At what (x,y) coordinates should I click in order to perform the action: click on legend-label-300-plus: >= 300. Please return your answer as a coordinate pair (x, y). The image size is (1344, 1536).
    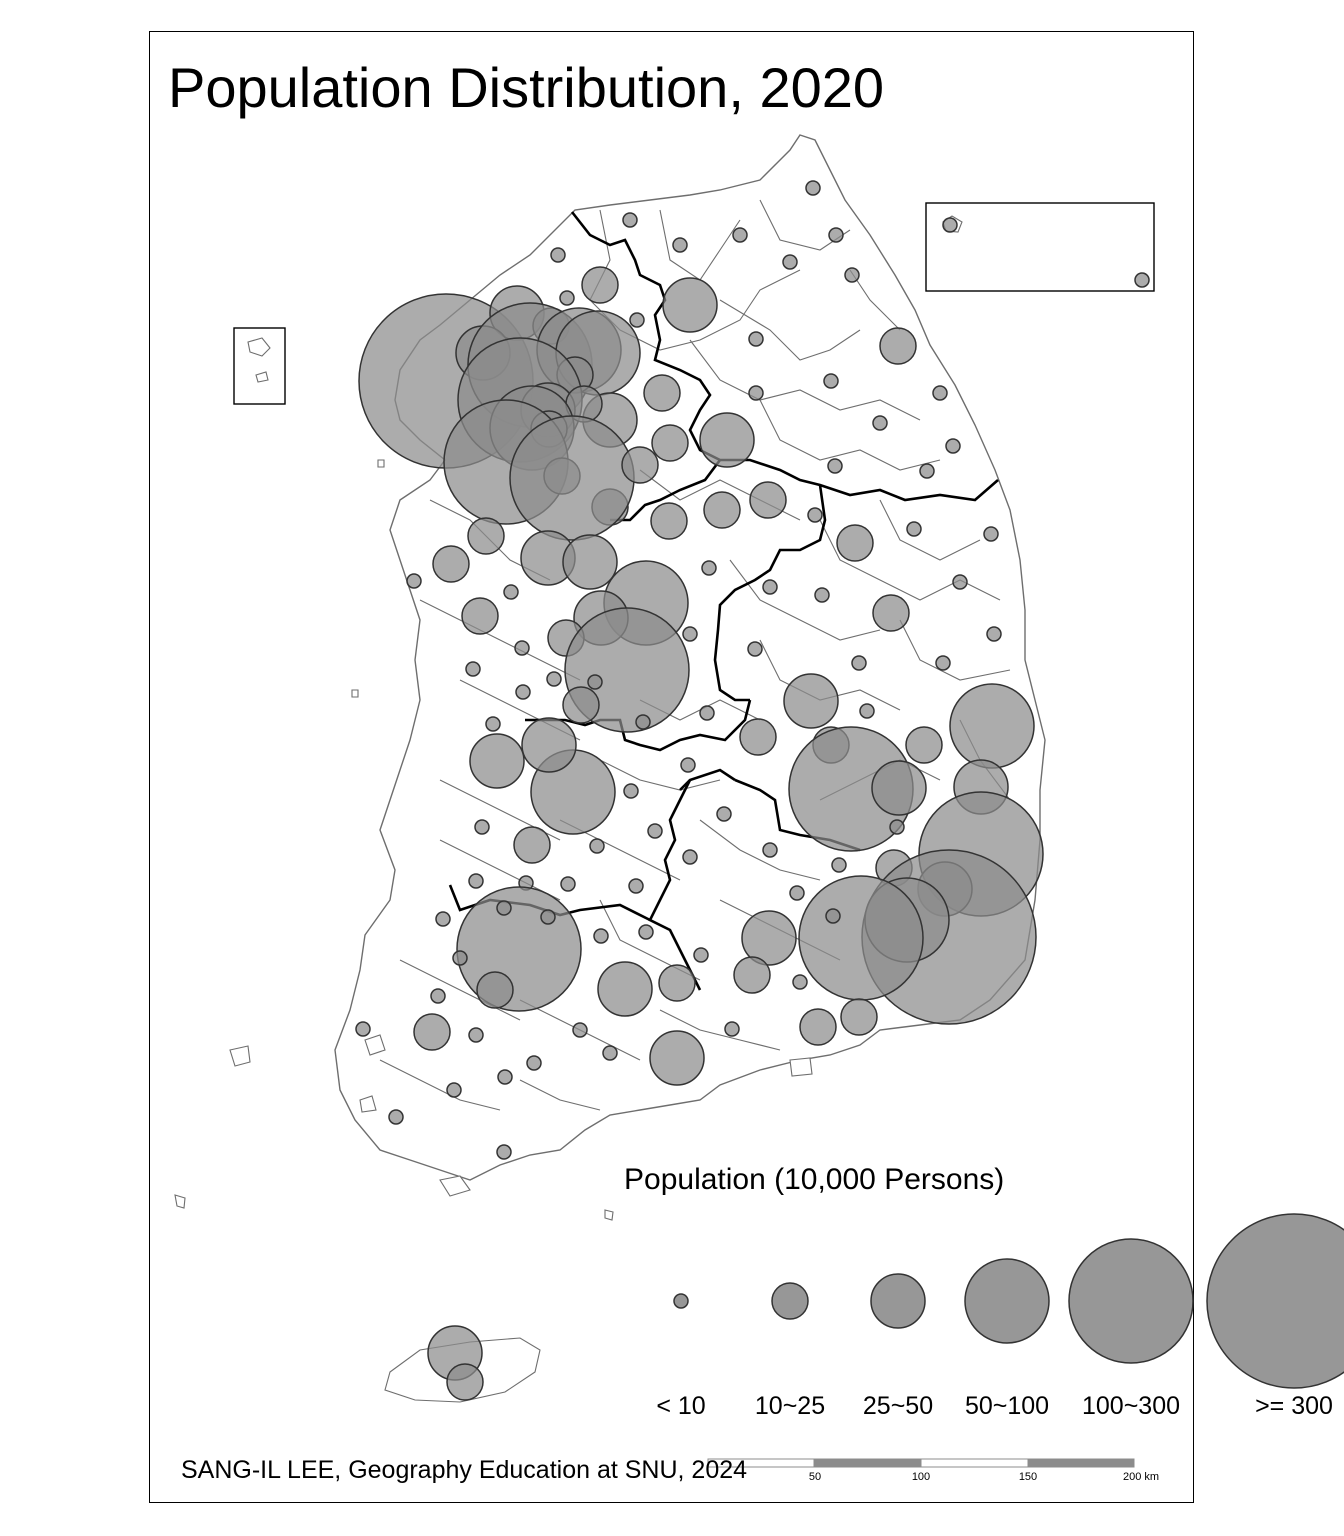
    Looking at the image, I should click on (1294, 1406).